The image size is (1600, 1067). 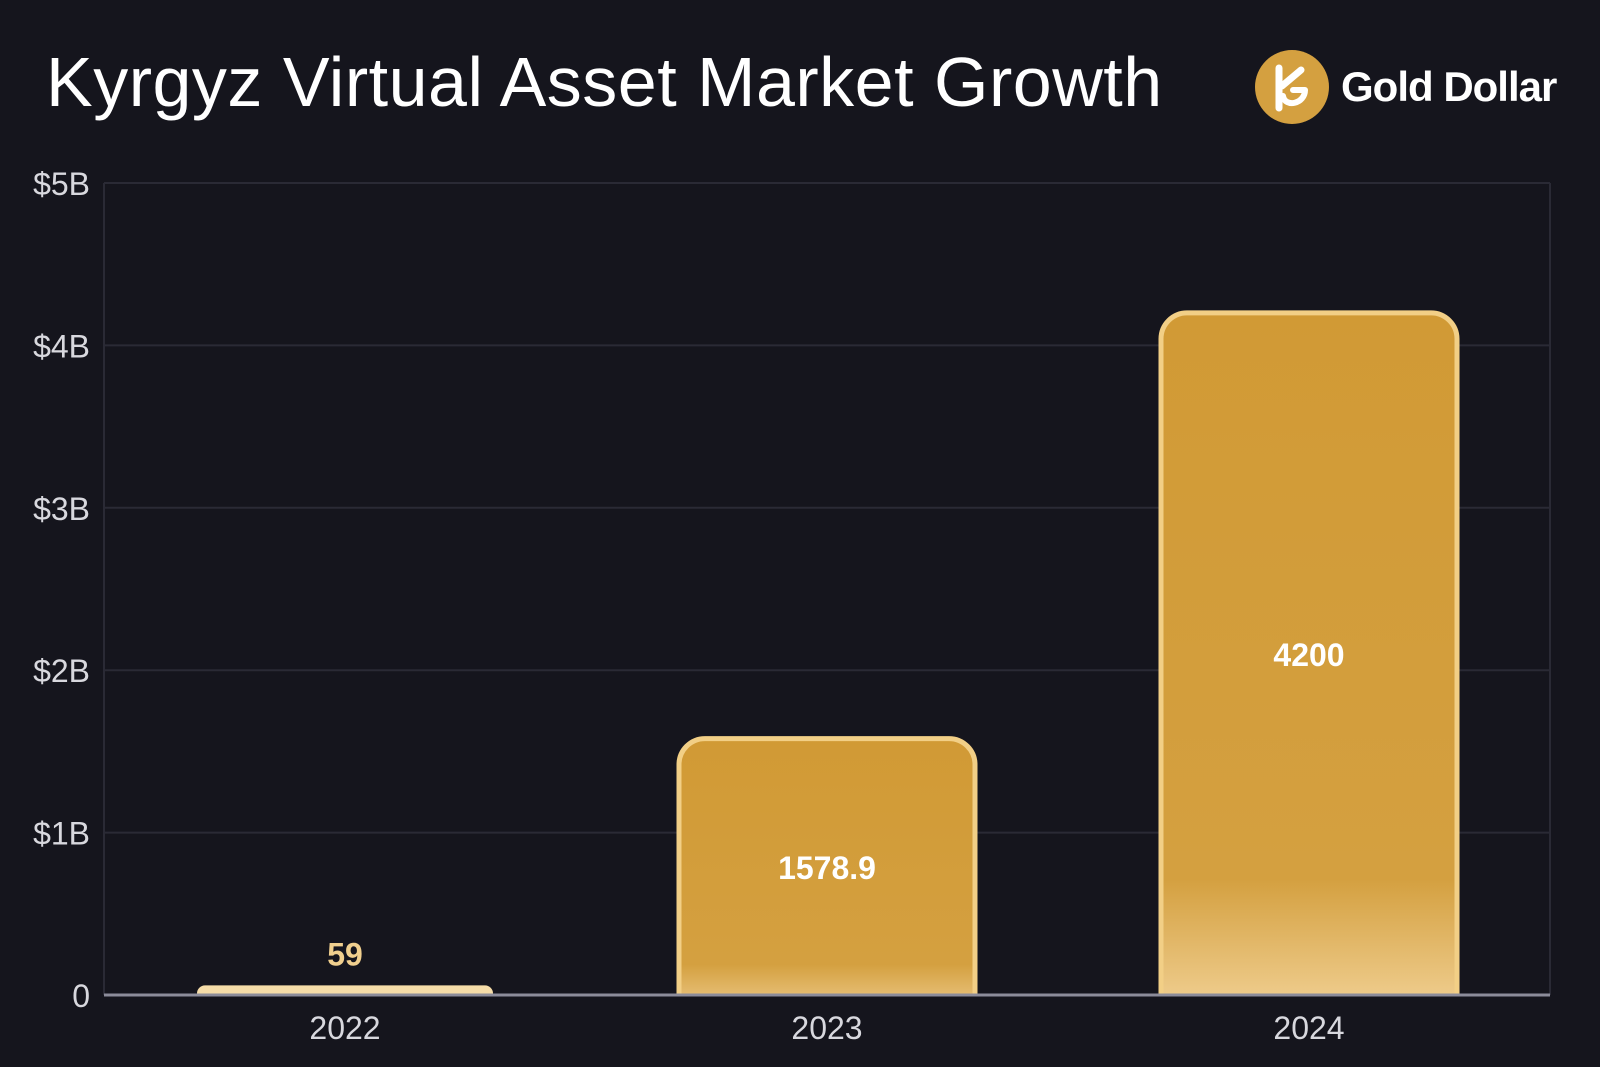 I want to click on bar-2024, so click(x=1309, y=652).